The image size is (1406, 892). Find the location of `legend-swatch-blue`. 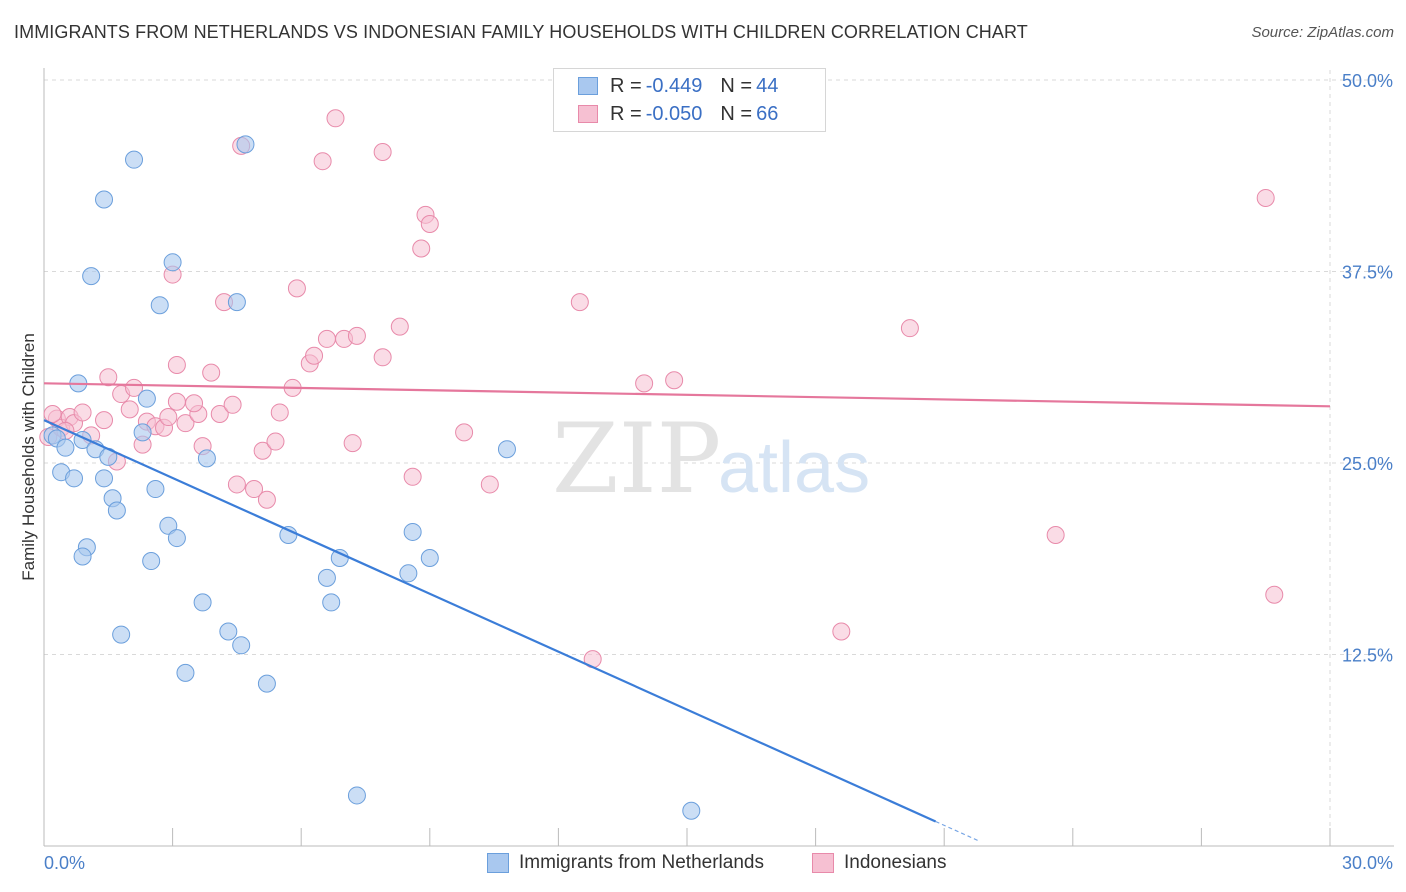

legend-swatch-blue is located at coordinates (588, 86).